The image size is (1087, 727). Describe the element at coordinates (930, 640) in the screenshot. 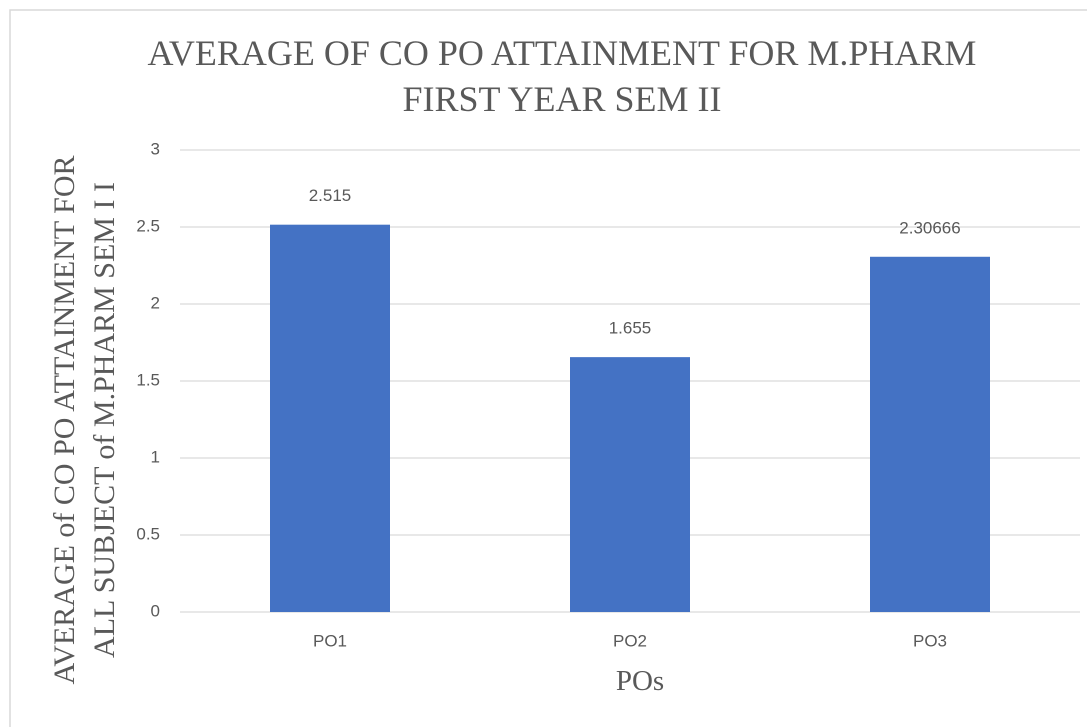

I see `x-tick-label: PO3` at that location.